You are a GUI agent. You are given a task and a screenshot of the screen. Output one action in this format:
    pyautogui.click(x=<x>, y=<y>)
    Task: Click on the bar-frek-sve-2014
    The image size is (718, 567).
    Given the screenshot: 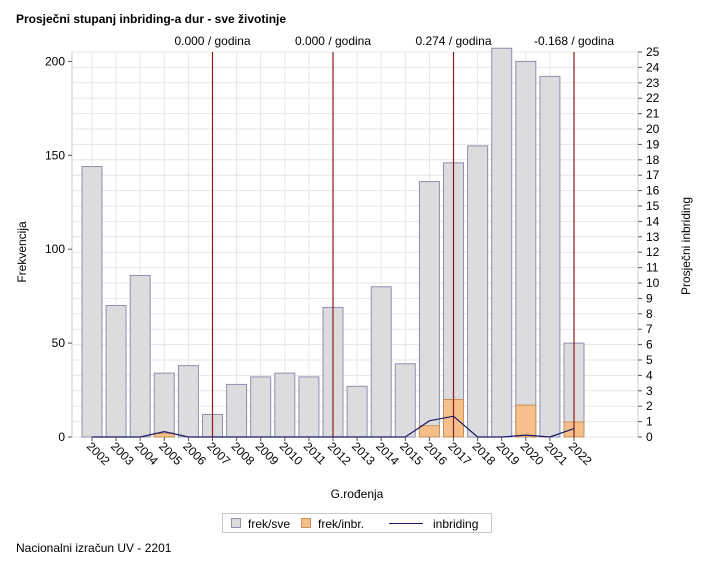 What is the action you would take?
    pyautogui.click(x=381, y=362)
    